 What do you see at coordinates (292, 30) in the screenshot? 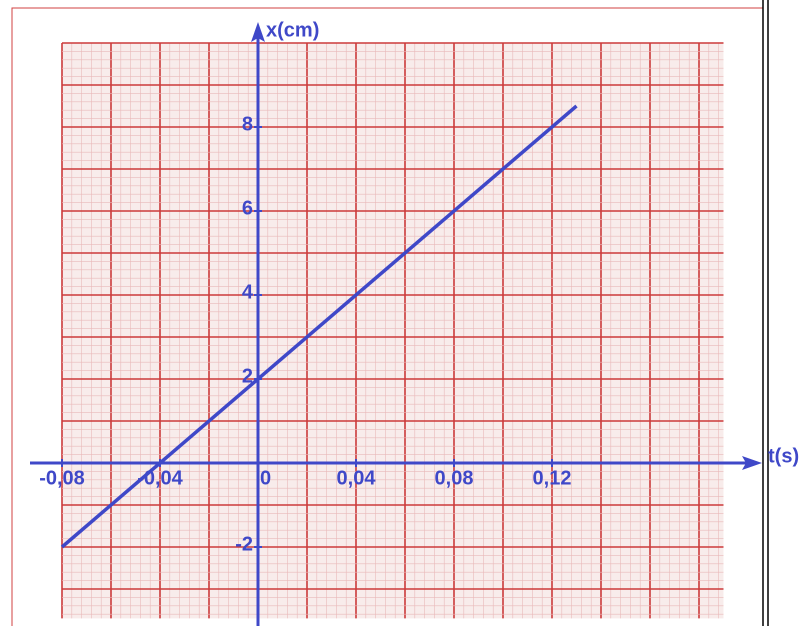
I see `y-axis-label: x(cm)` at bounding box center [292, 30].